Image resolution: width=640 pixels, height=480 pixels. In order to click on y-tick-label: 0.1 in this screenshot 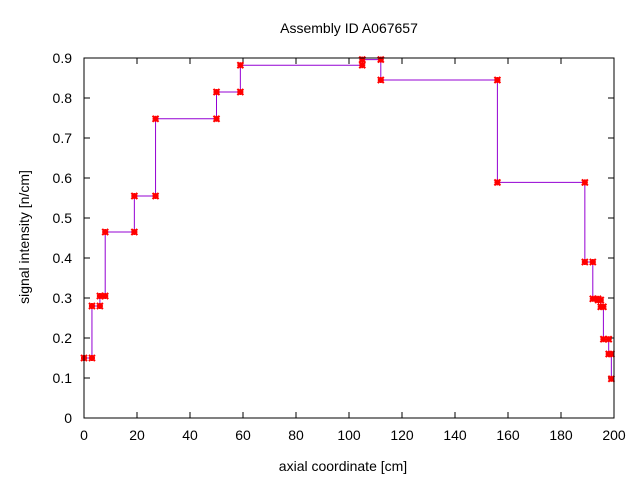, I will do `click(63, 378)`.